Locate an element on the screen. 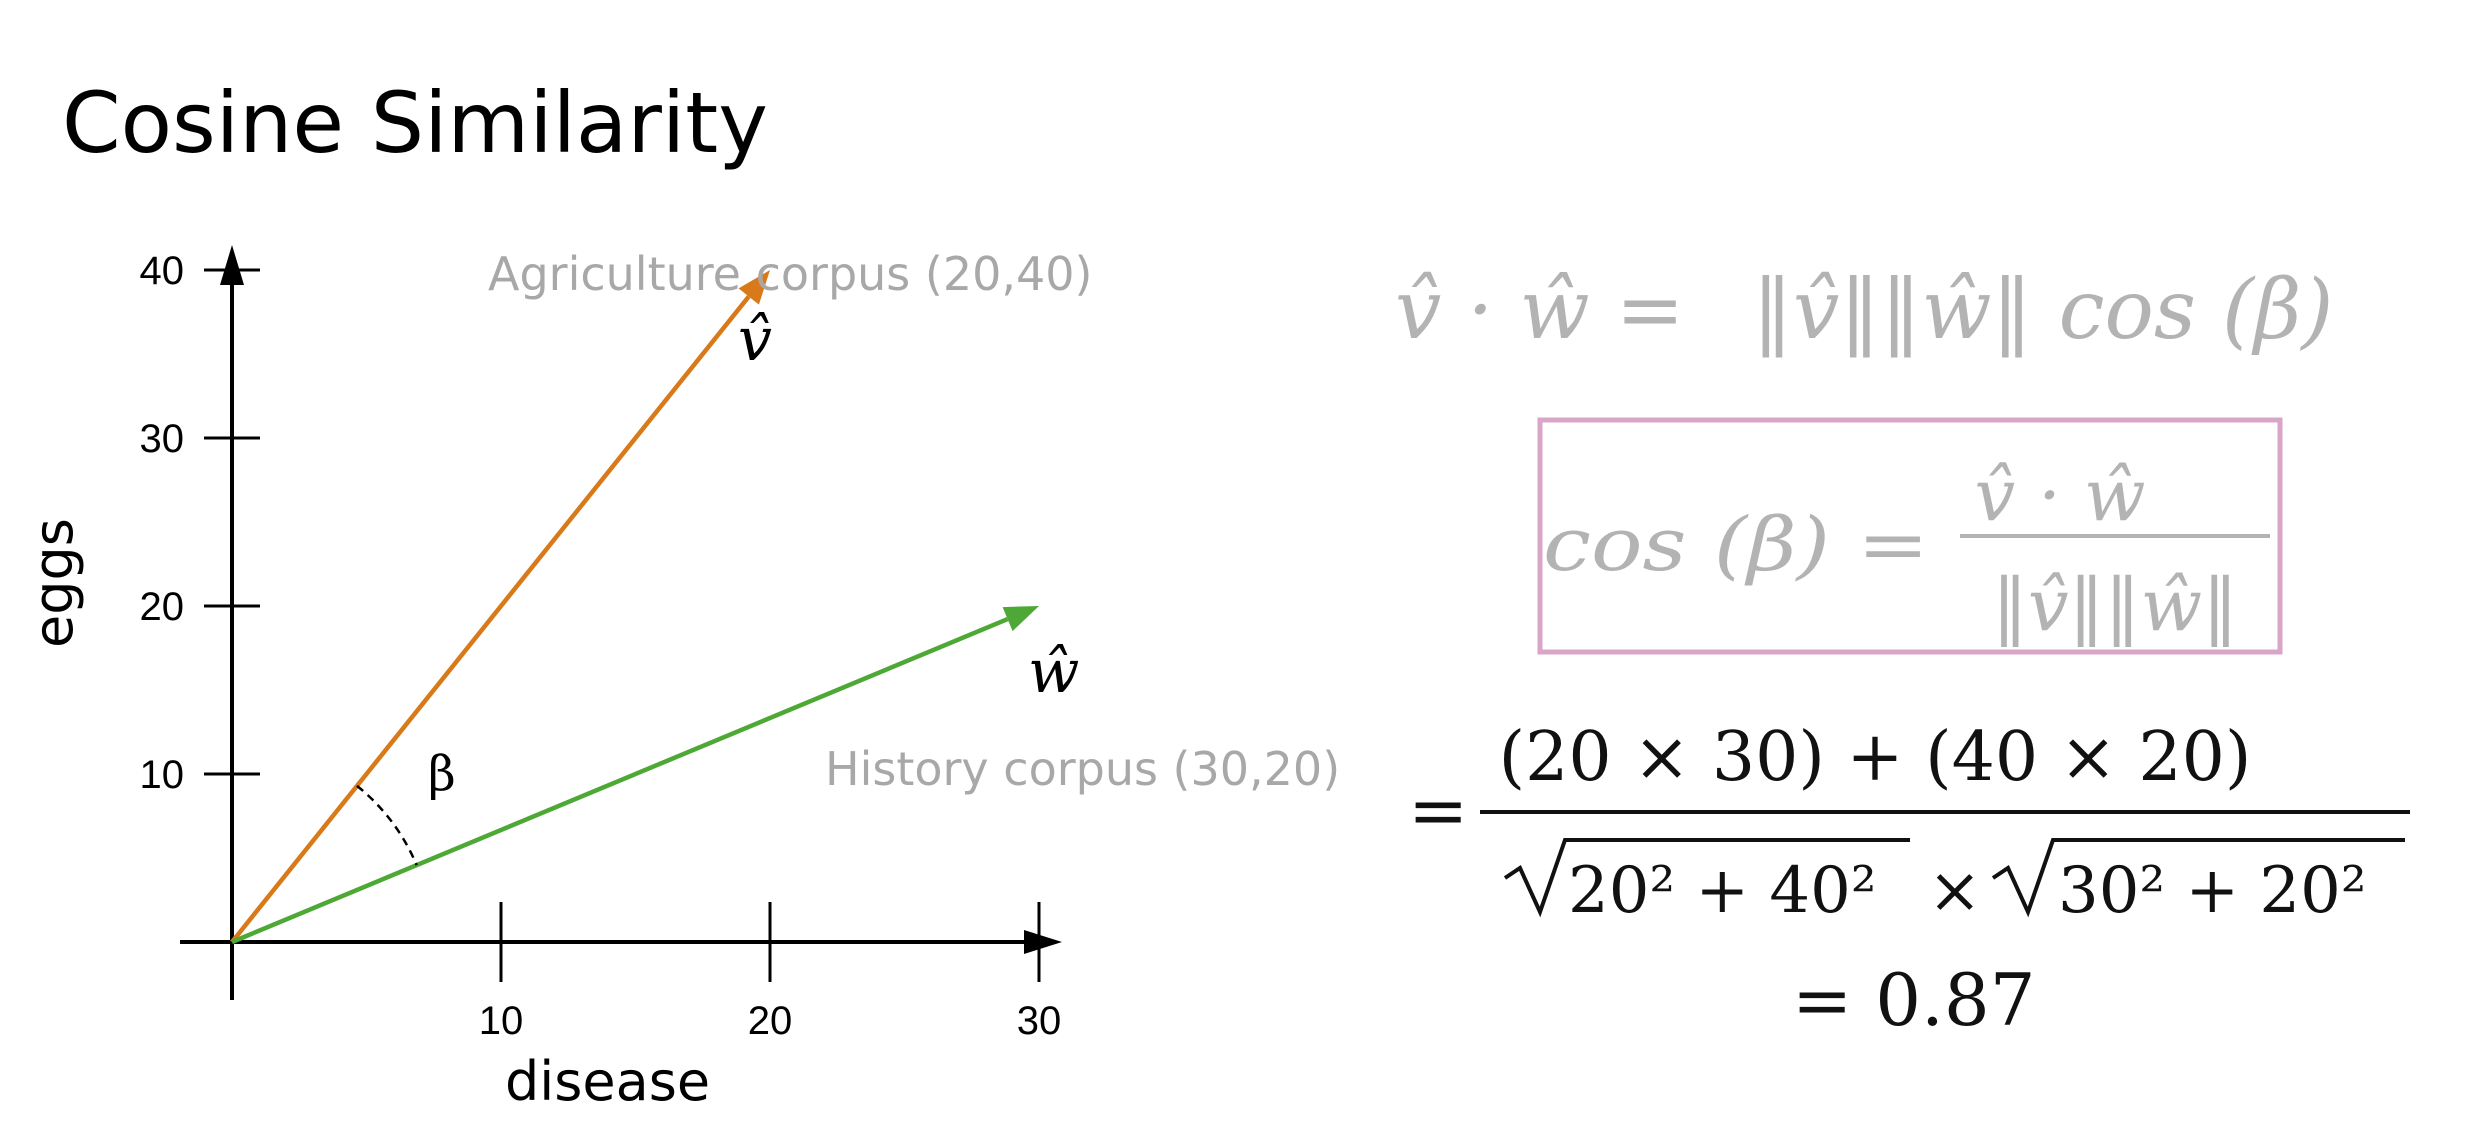 The width and height of the screenshot is (2485, 1137). result-value: = 0.87 is located at coordinates (1914, 1000).